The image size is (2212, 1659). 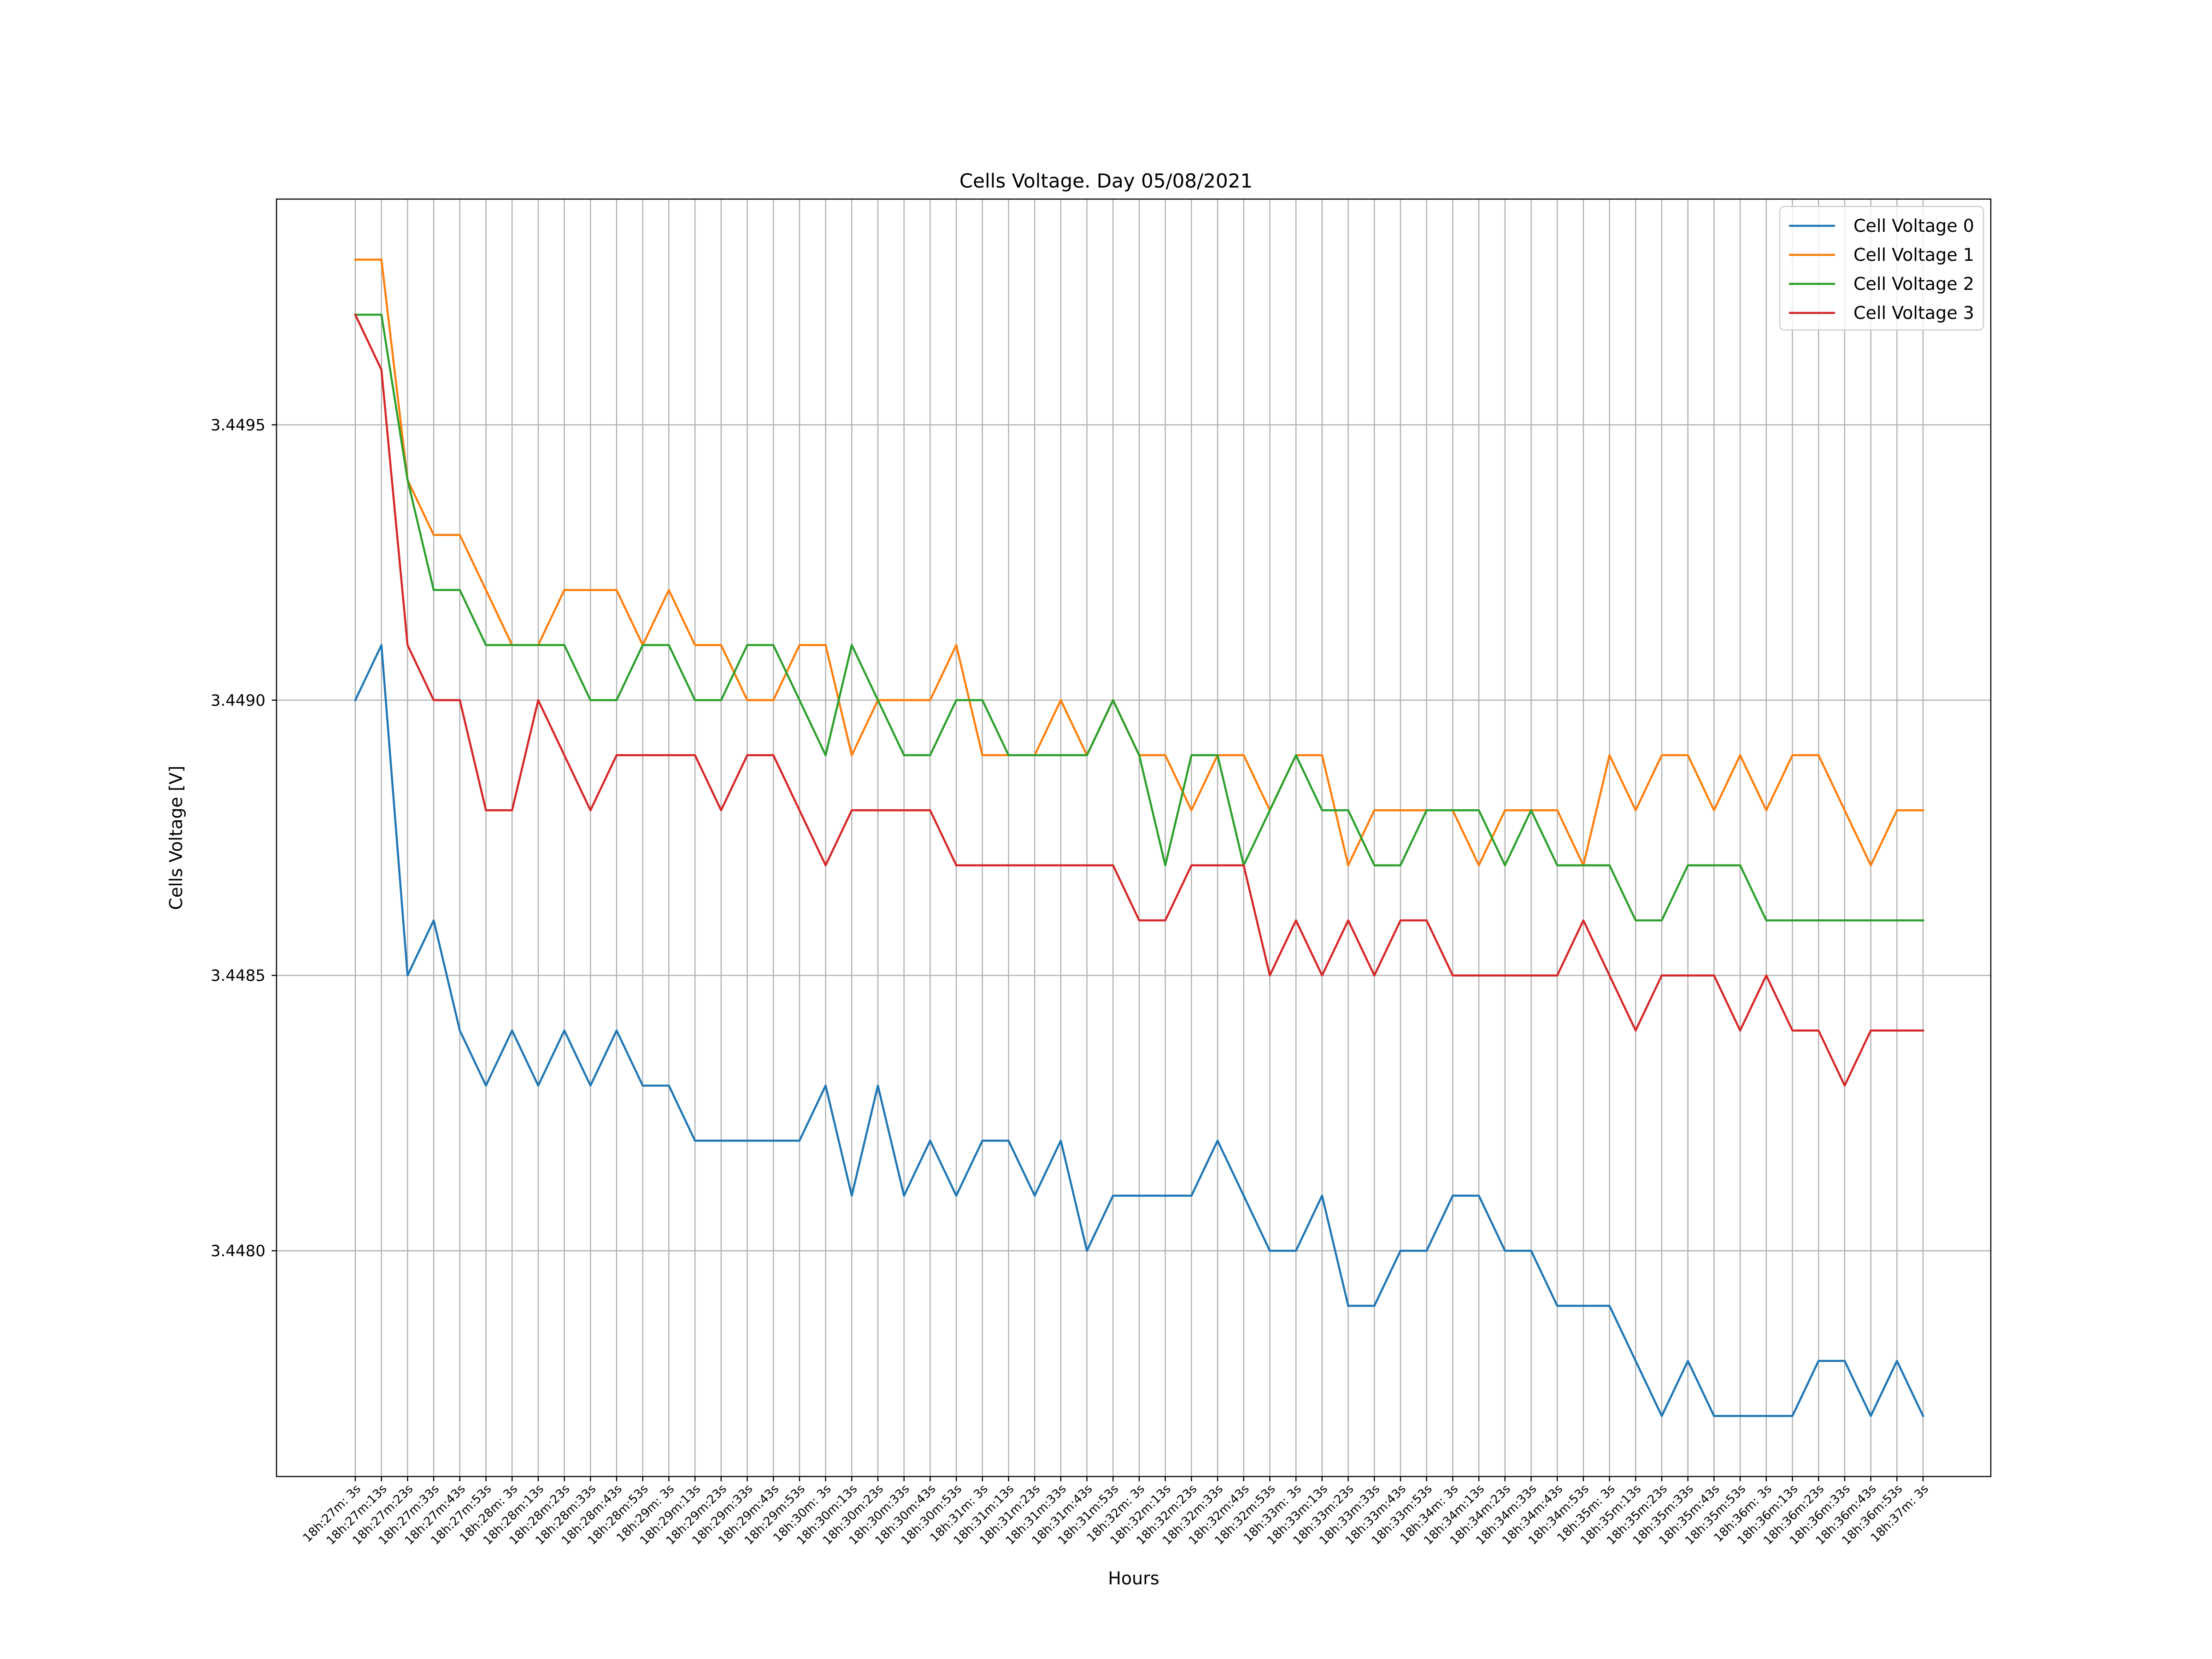 What do you see at coordinates (1913, 226) in the screenshot?
I see `legend-label-0: Cell Voltage 0` at bounding box center [1913, 226].